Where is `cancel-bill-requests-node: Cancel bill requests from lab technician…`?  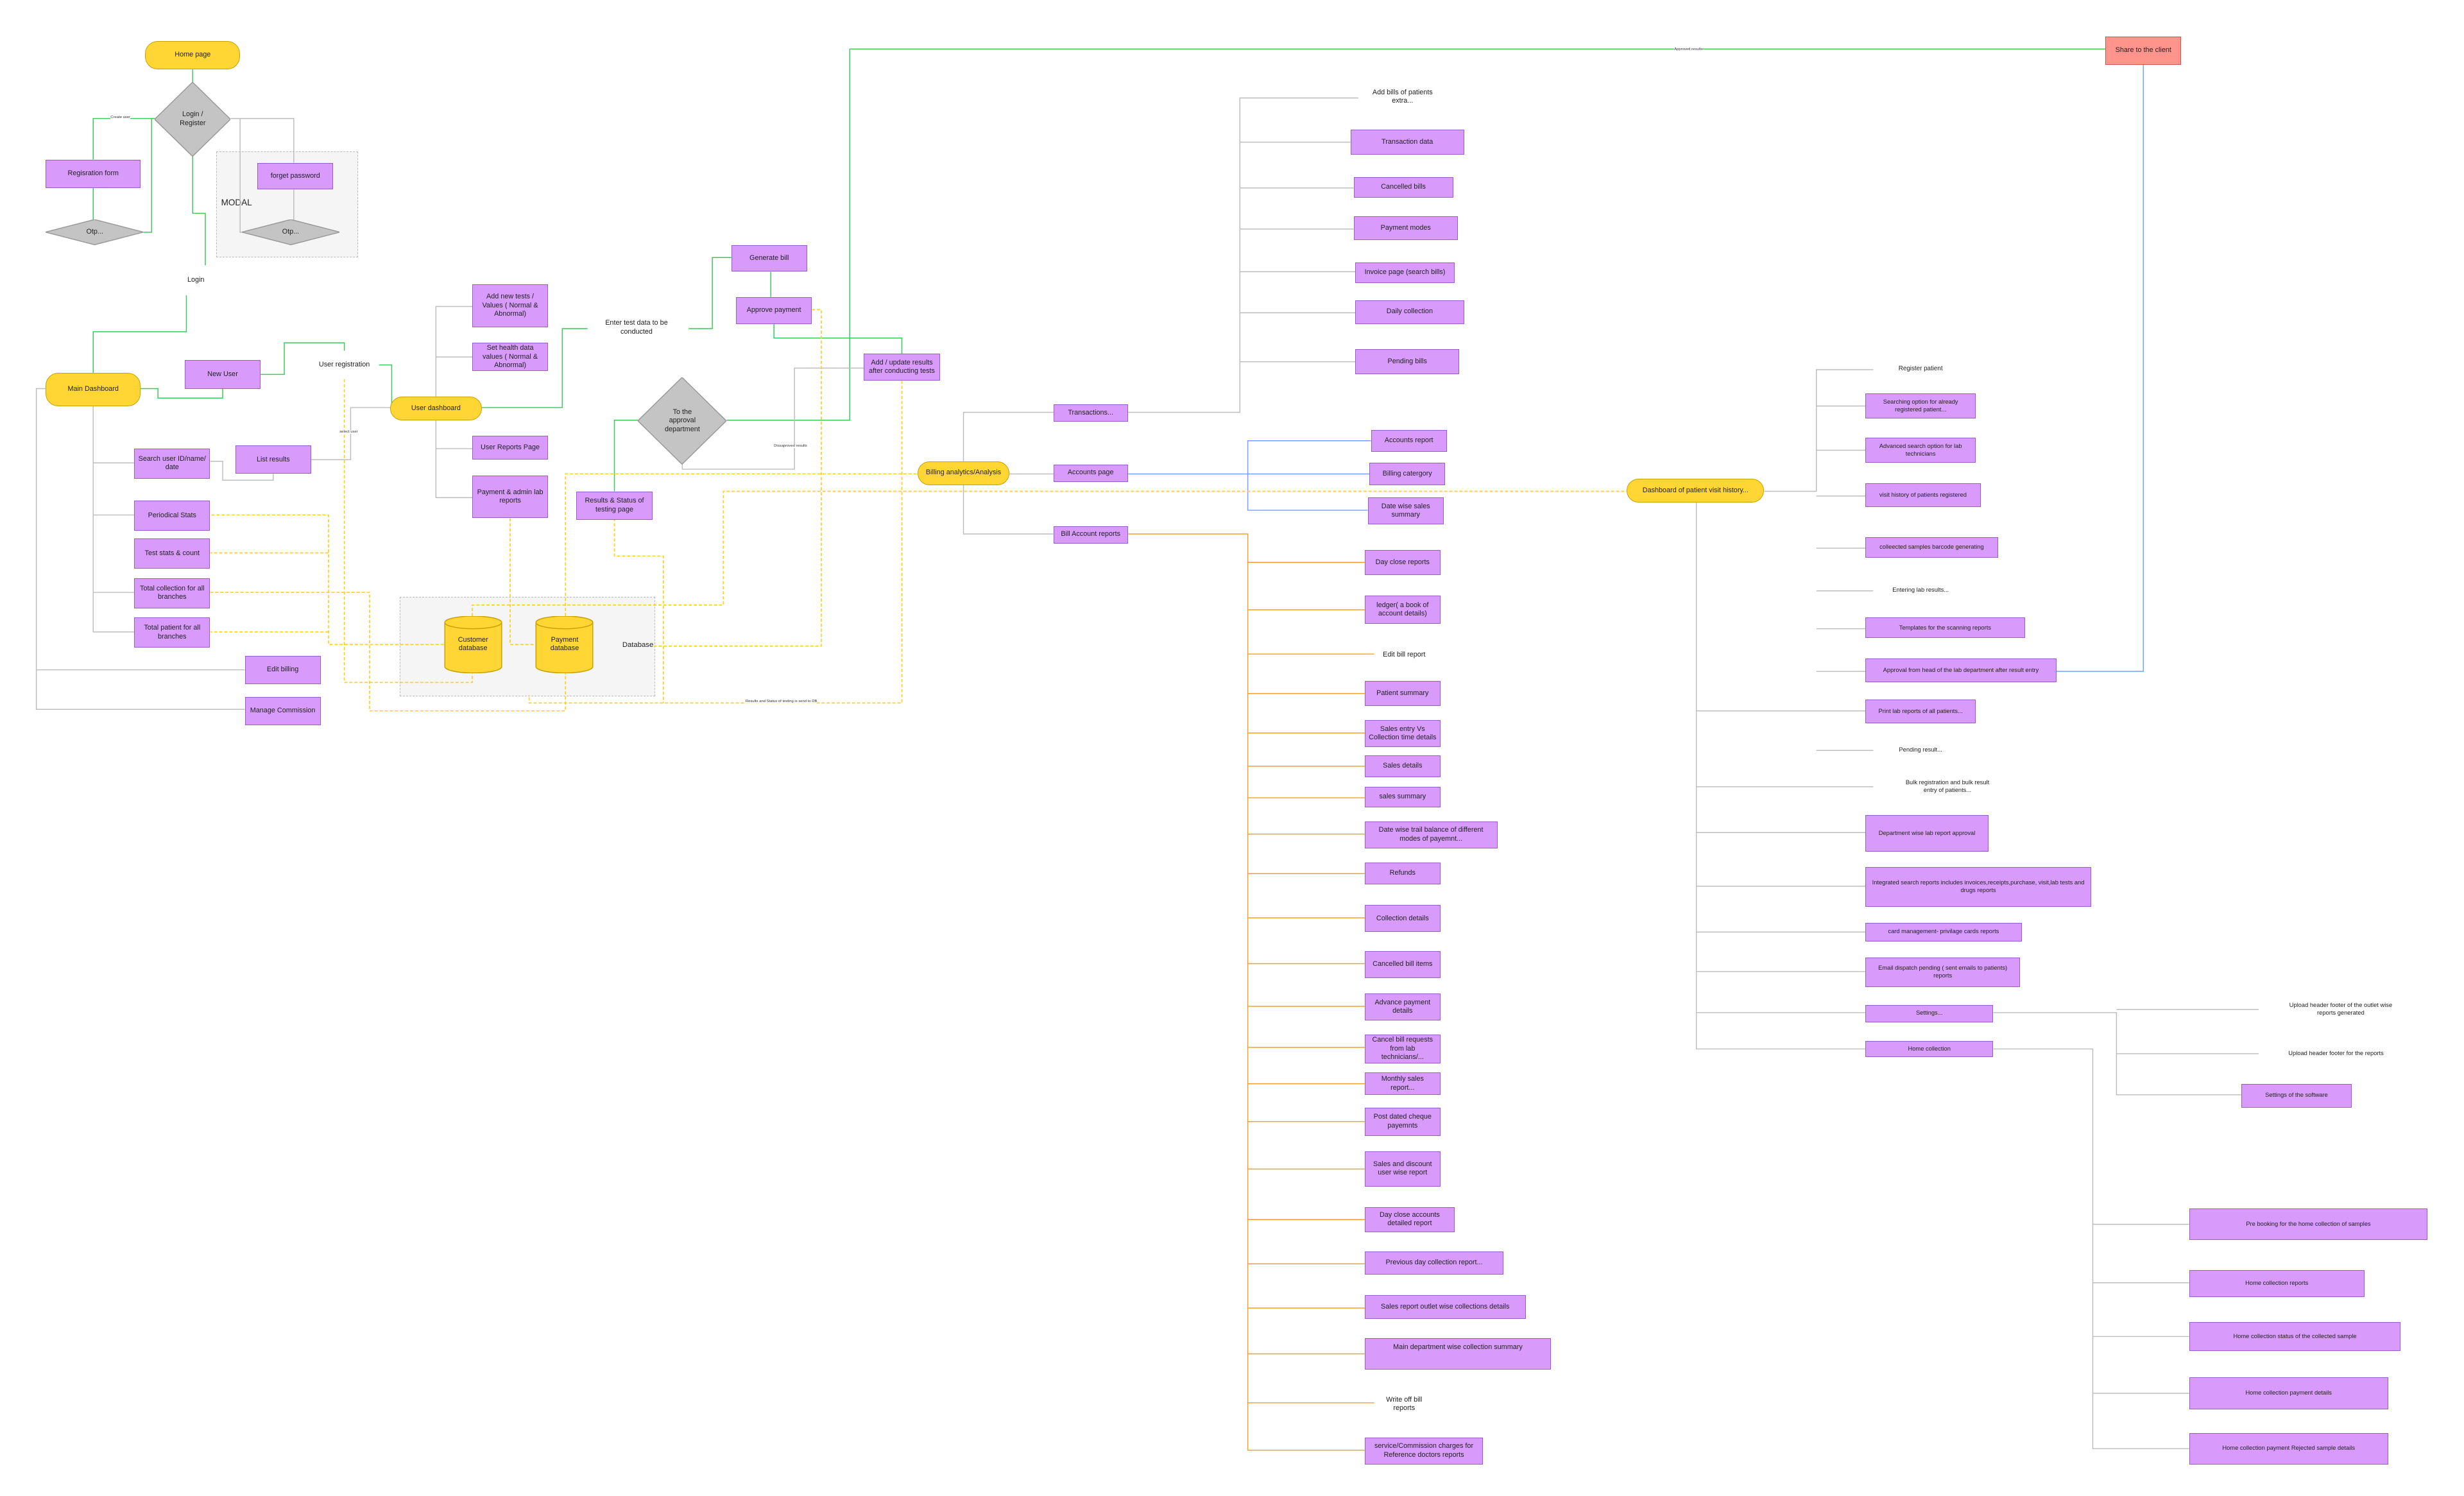
cancel-bill-requests-node: Cancel bill requests from lab technician… is located at coordinates (1403, 1049).